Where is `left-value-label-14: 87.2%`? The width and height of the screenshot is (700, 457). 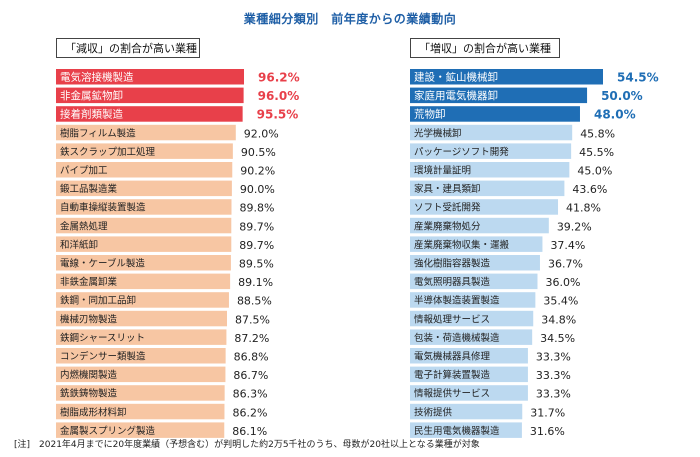
left-value-label-14: 87.2% is located at coordinates (251, 338).